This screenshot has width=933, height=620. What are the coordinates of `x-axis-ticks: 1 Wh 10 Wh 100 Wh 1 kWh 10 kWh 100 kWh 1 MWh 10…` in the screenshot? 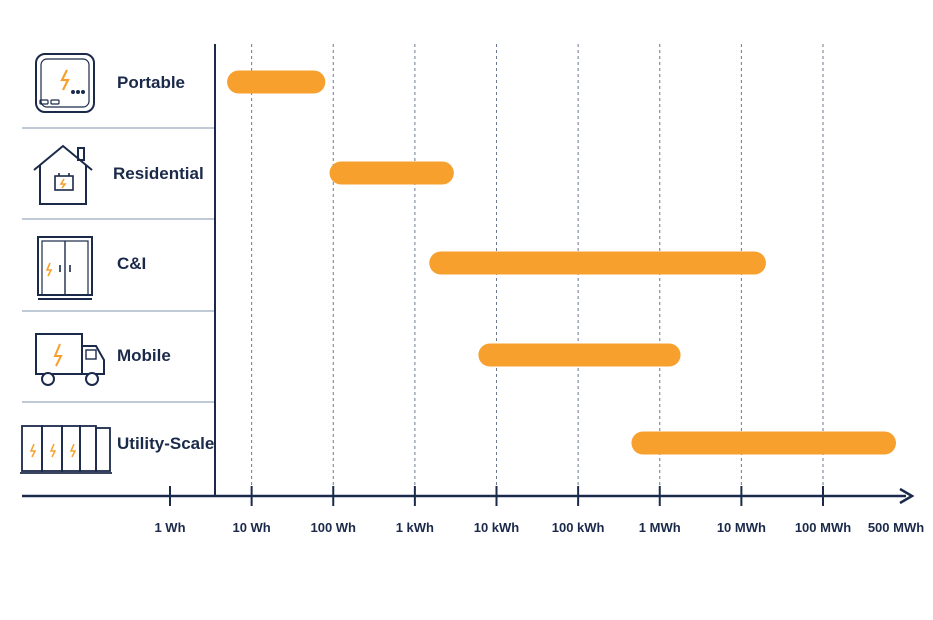 It's located at (539, 510).